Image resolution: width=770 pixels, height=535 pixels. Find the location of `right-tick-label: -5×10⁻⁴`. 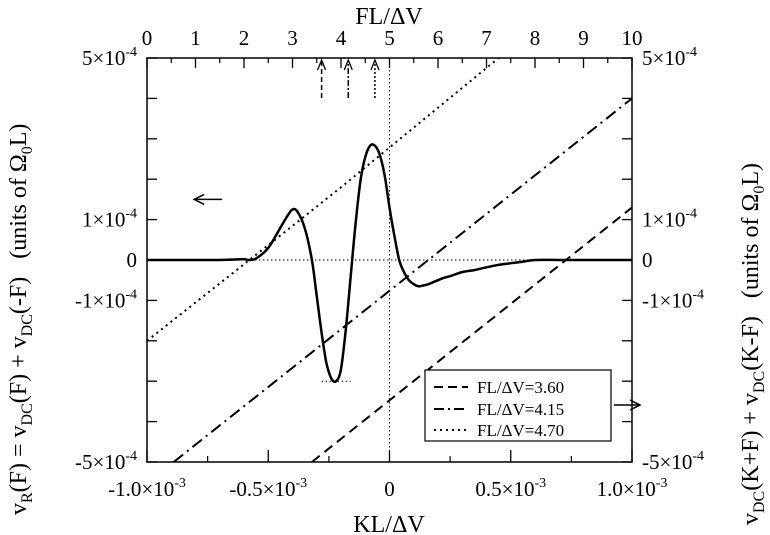

right-tick-label: -5×10⁻⁴ is located at coordinates (673, 461).